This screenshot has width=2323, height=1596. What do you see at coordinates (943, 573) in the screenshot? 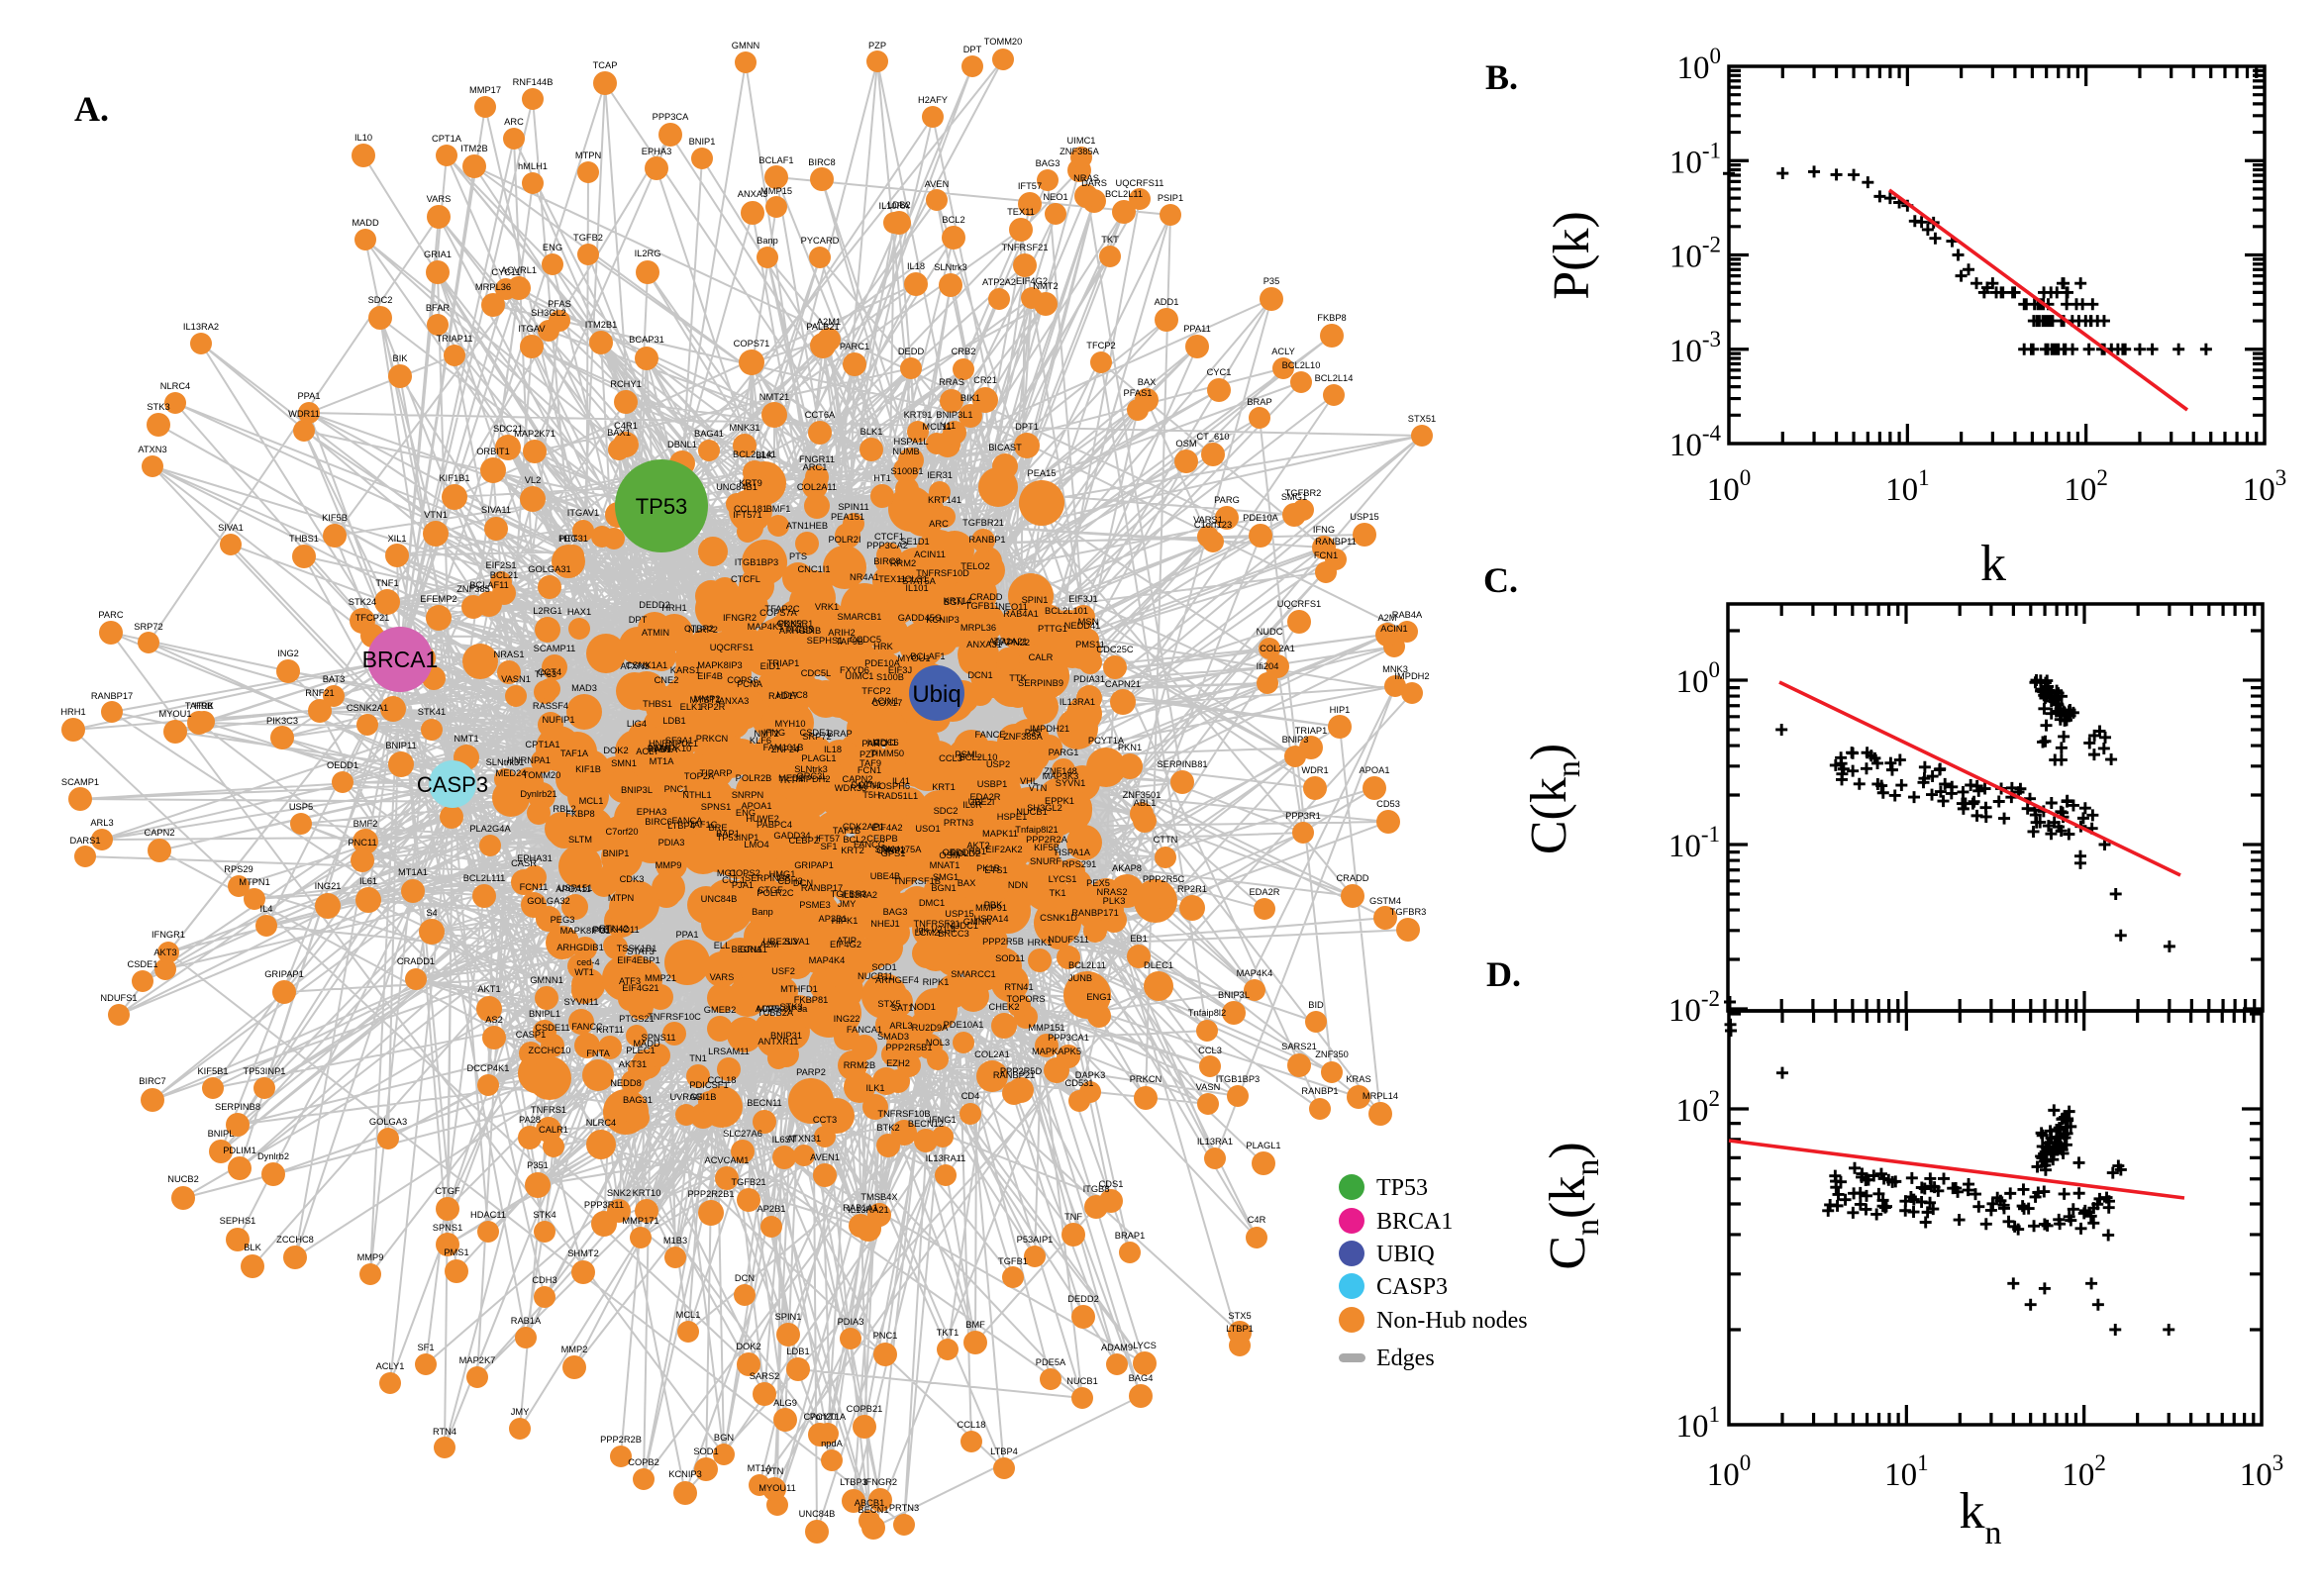
I see `svg-text: TNFRSF10D` at bounding box center [943, 573].